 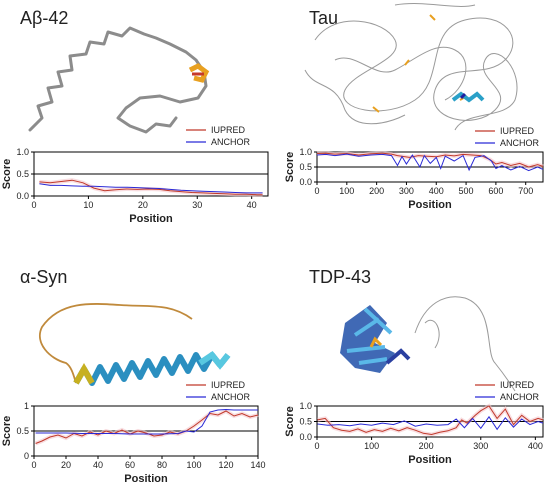 What do you see at coordinates (340, 277) in the screenshot?
I see `panel-title: TDP-43` at bounding box center [340, 277].